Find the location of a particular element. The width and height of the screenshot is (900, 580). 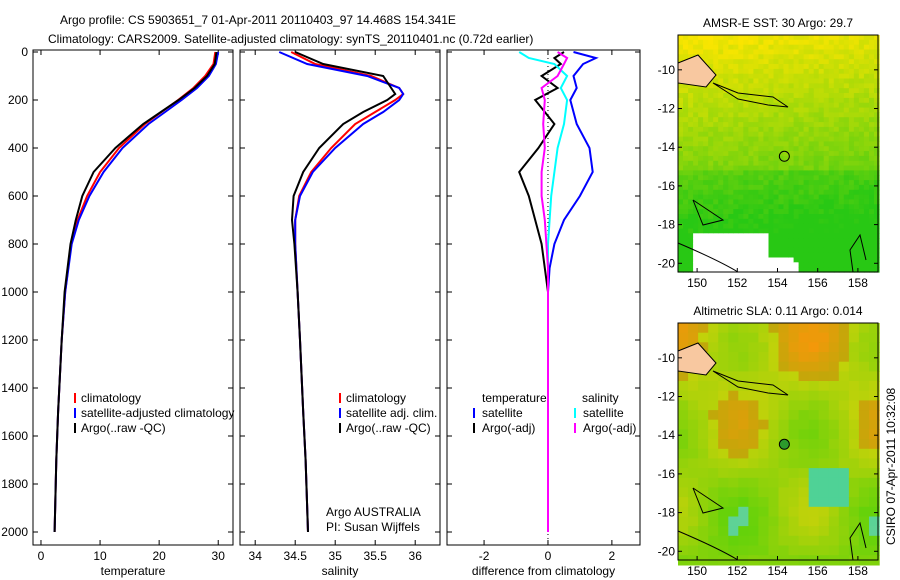

legend-label: Argo(..raw -QC) is located at coordinates (123, 428).